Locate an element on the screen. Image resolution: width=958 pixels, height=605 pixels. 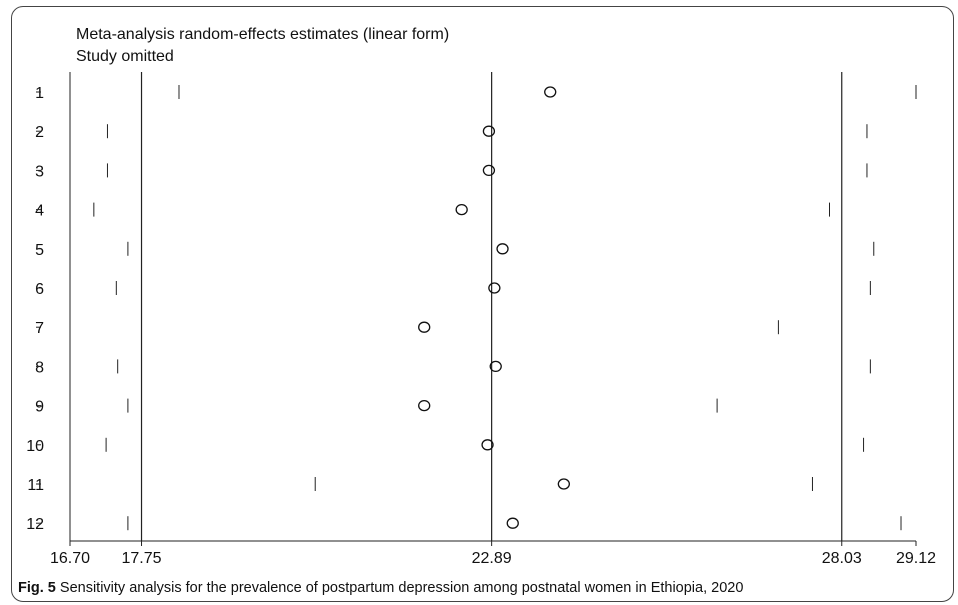
x-tick-label: 22.89 is located at coordinates (492, 558).